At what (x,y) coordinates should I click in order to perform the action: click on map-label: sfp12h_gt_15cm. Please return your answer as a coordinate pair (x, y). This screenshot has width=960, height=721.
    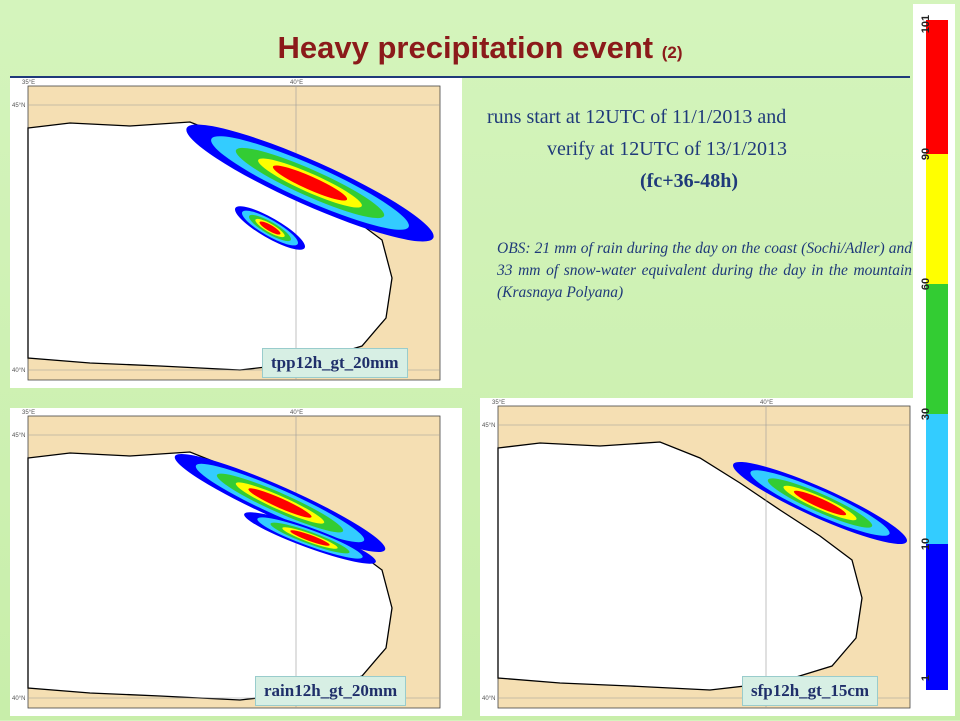
    Looking at the image, I should click on (810, 691).